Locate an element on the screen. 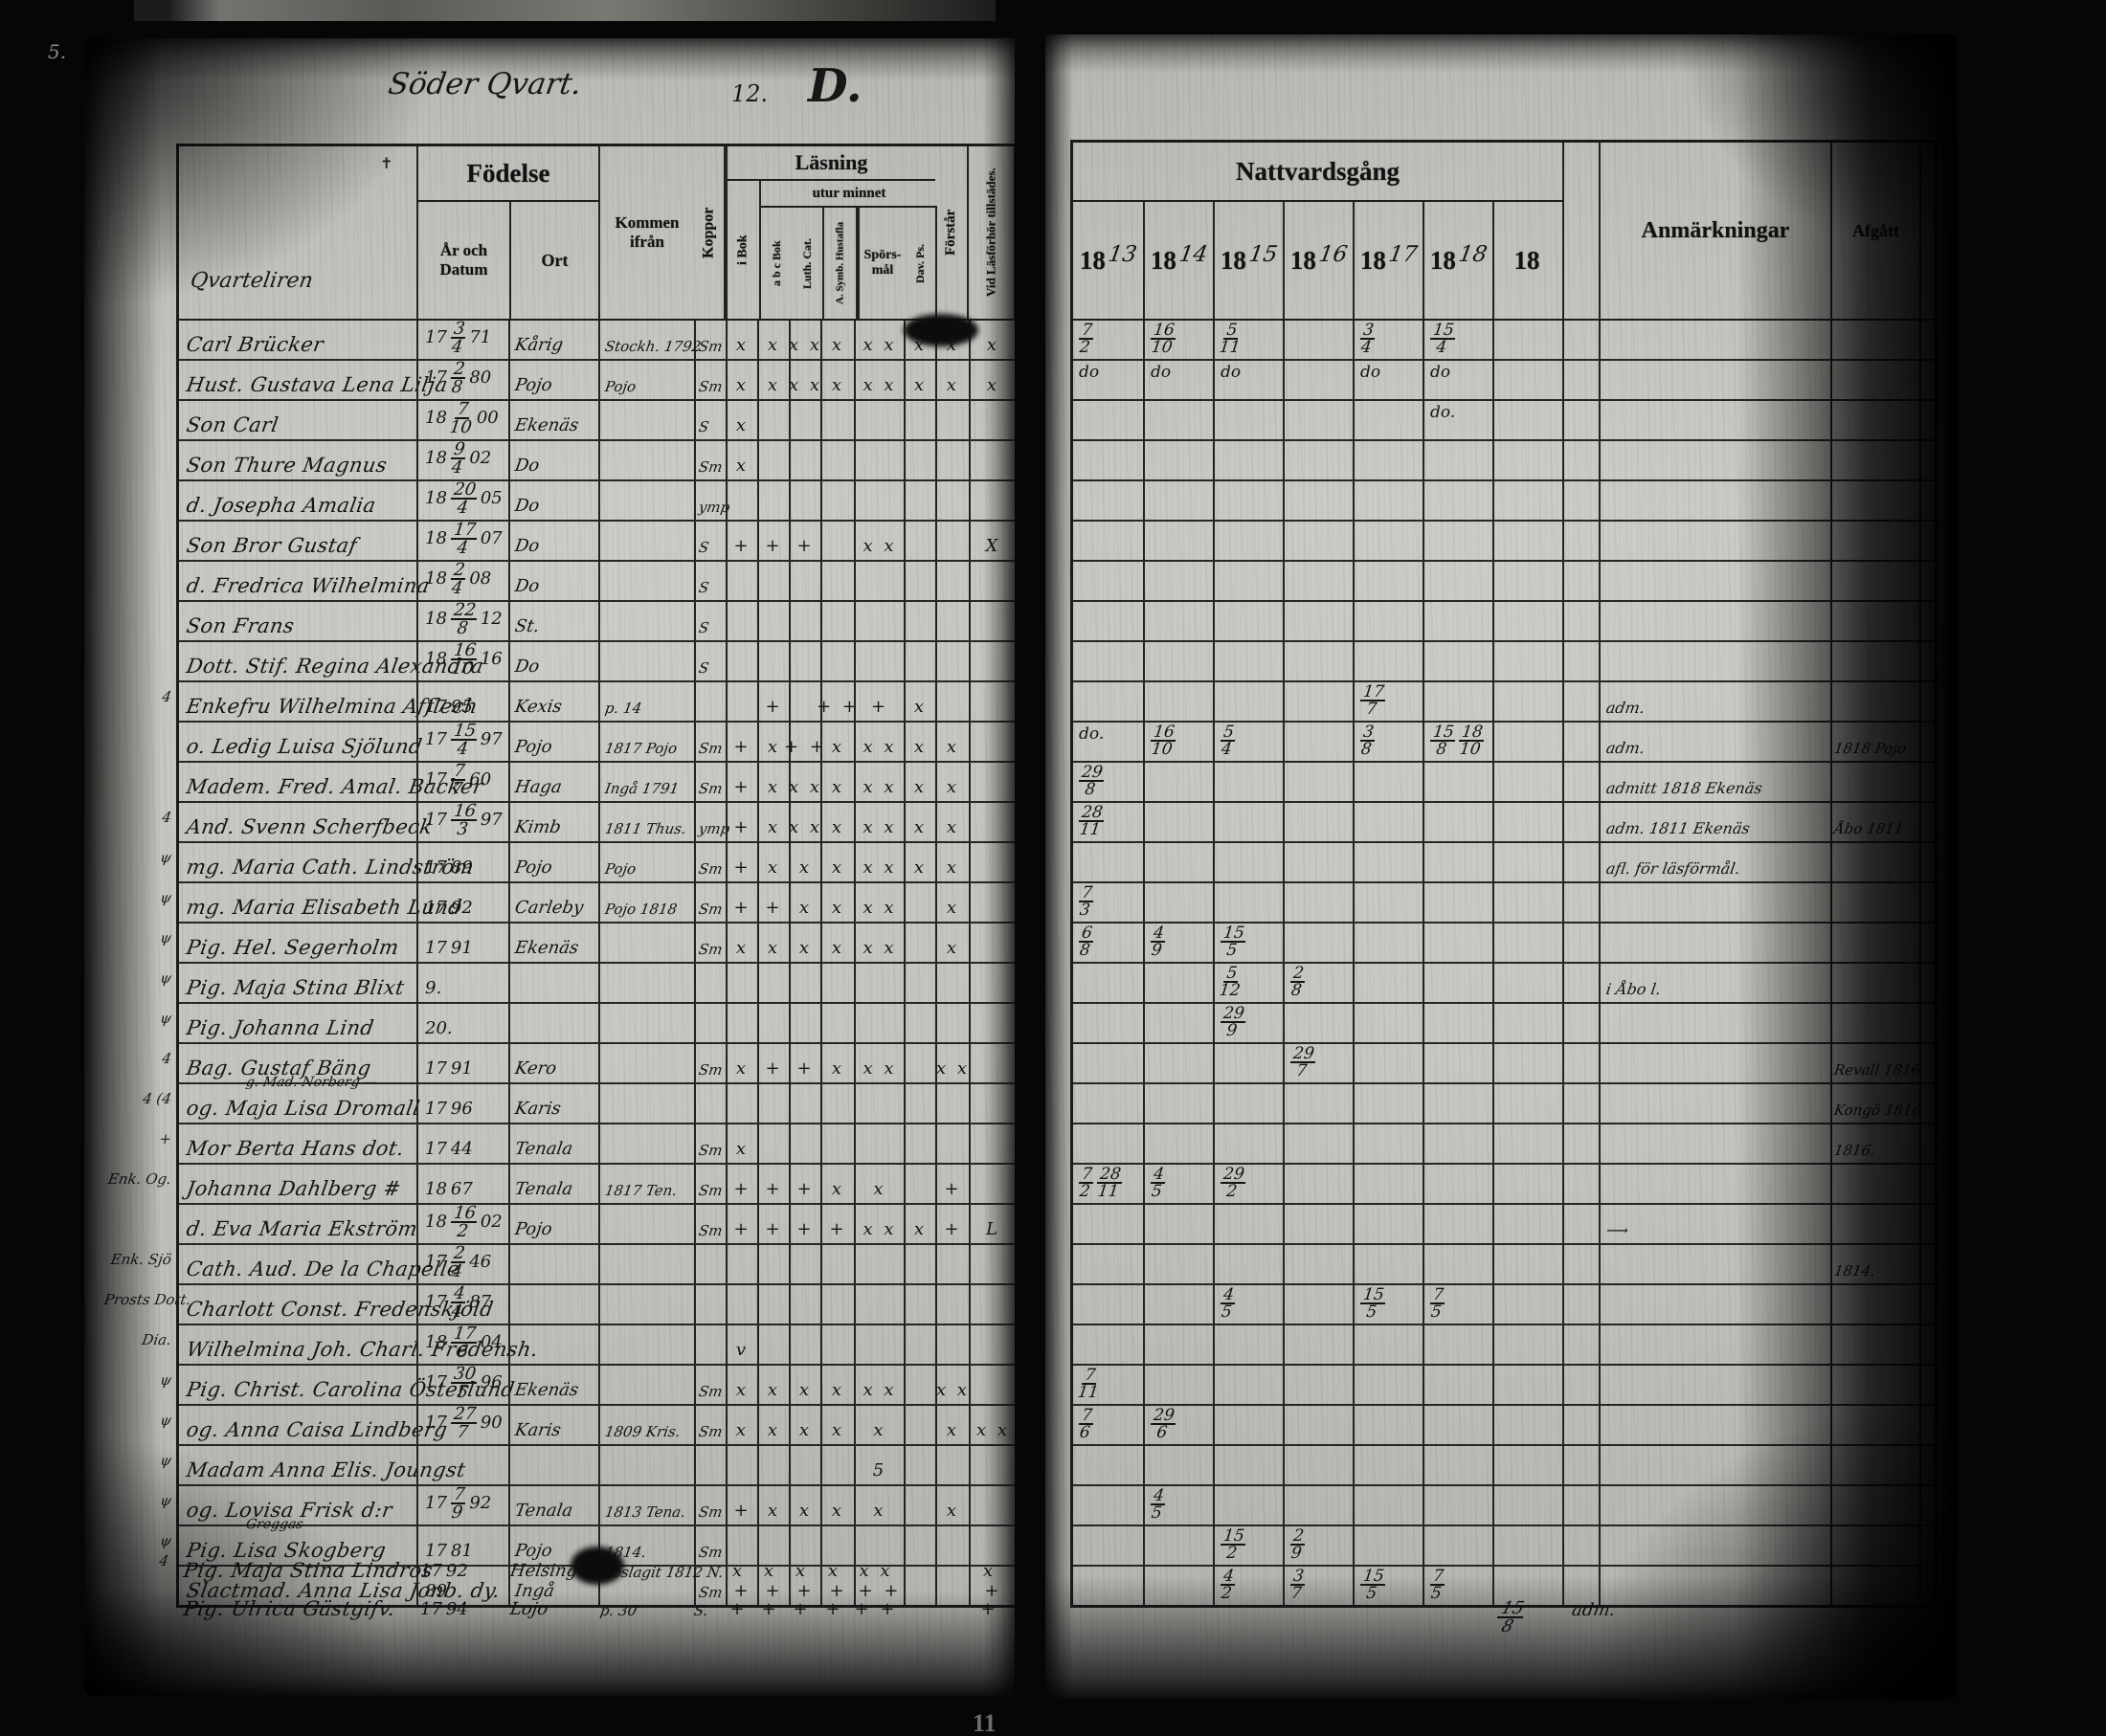 Image resolution: width=2106 pixels, height=1736 pixels. smallpox-cell: S is located at coordinates (710, 420).